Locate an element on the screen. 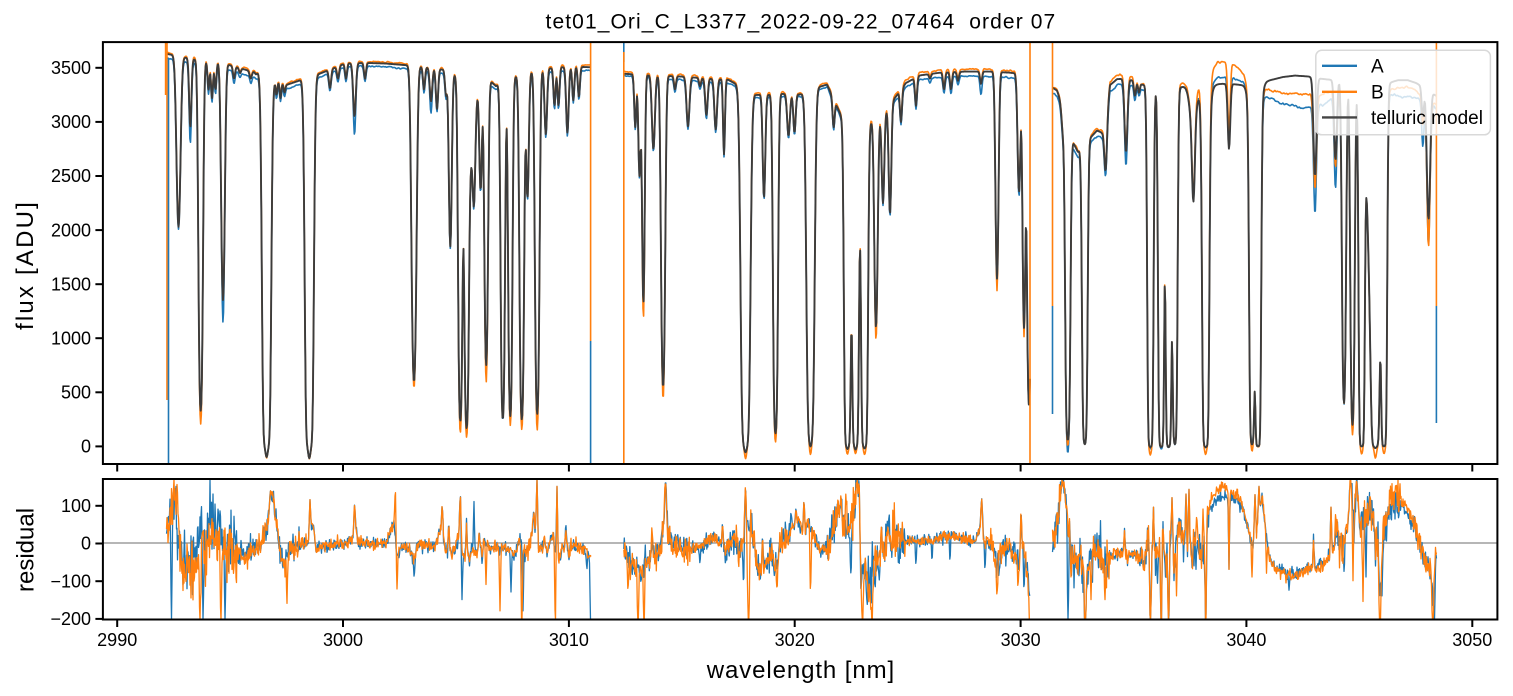 This screenshot has height=696, width=1513. svg-text: B is located at coordinates (1377, 92).